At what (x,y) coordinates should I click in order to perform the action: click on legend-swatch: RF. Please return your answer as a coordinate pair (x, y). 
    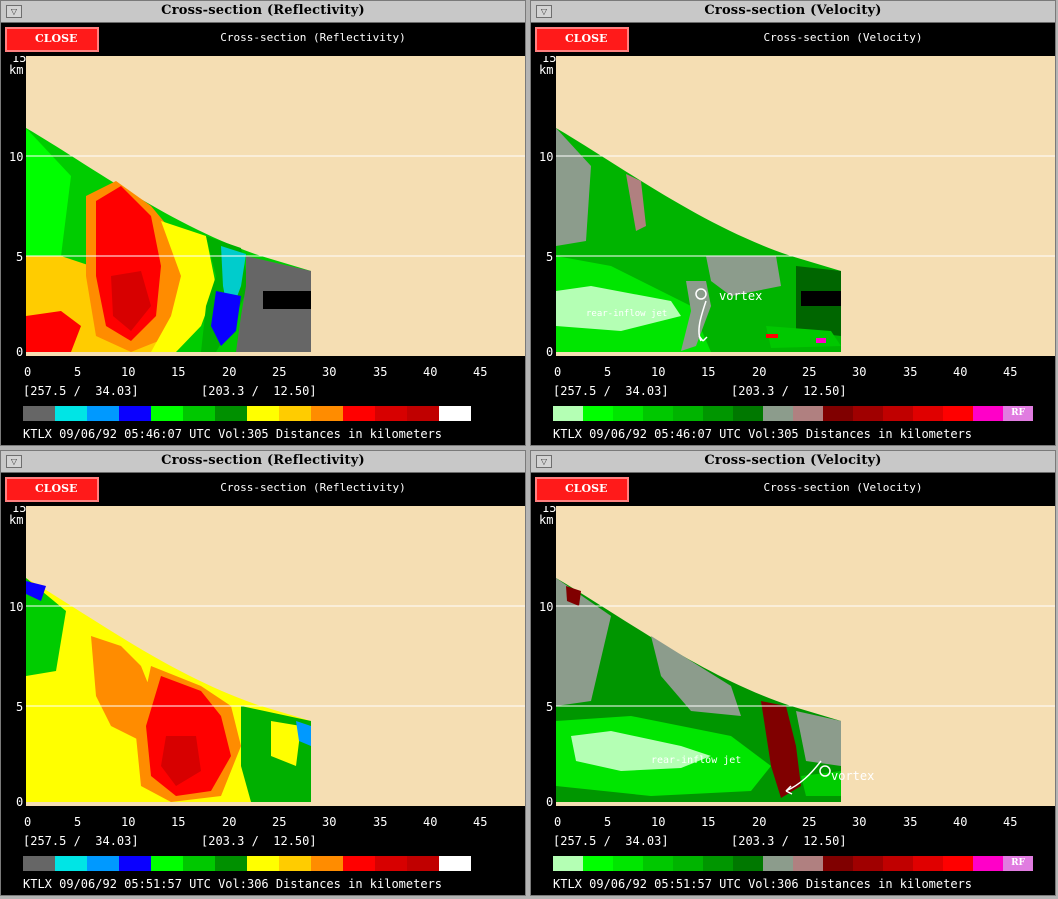
    Looking at the image, I should click on (1018, 413).